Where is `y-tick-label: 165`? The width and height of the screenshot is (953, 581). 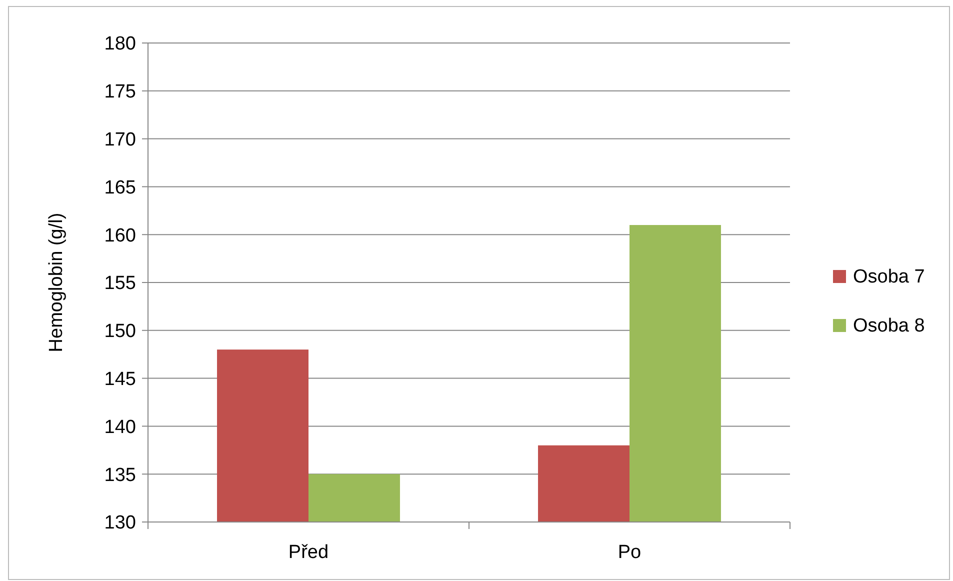
y-tick-label: 165 is located at coordinates (120, 187).